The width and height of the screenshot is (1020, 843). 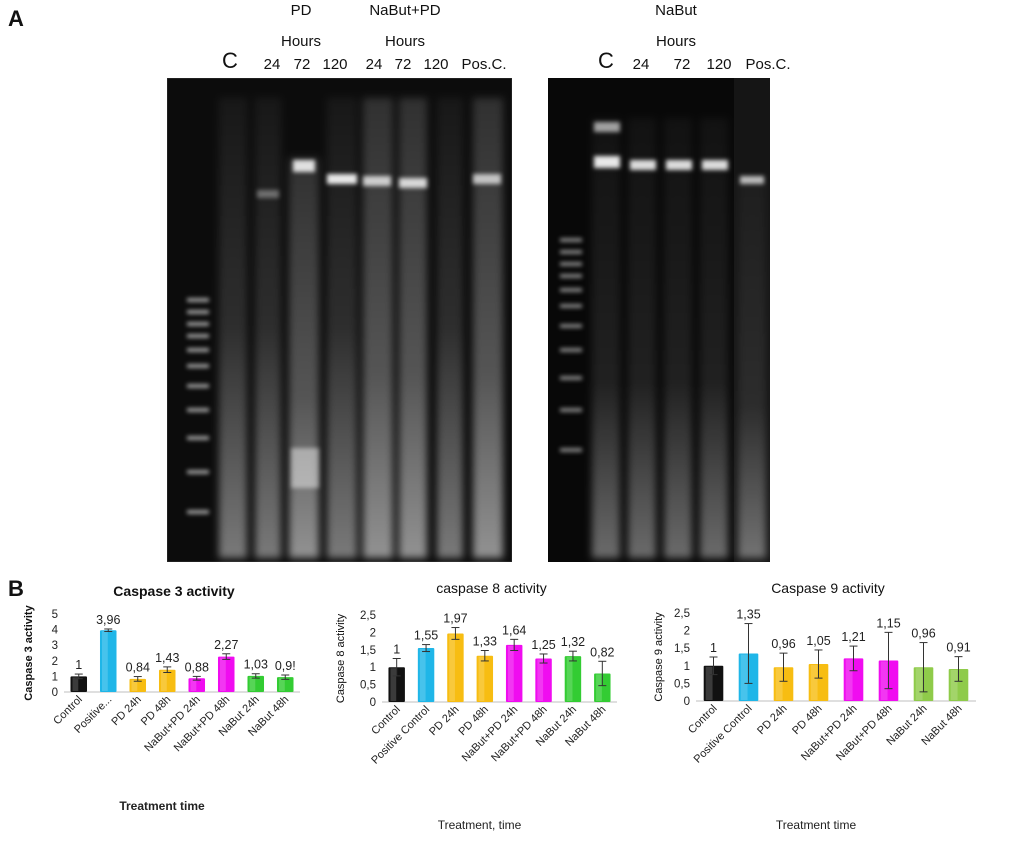 I want to click on y-tick-label: 4, so click(x=55, y=631).